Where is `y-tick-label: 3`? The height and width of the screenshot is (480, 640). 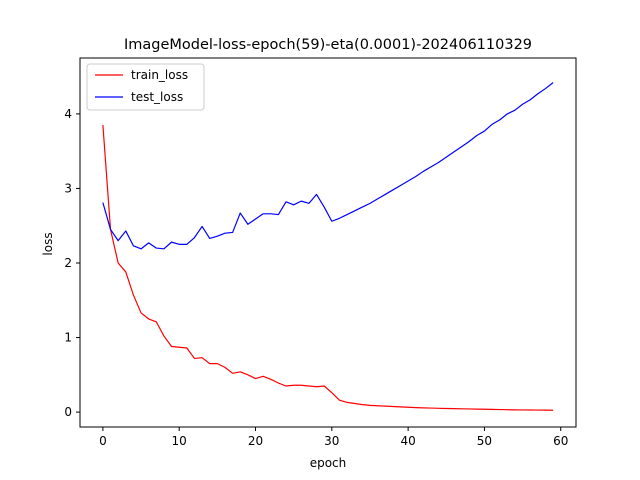
y-tick-label: 3 is located at coordinates (68, 188).